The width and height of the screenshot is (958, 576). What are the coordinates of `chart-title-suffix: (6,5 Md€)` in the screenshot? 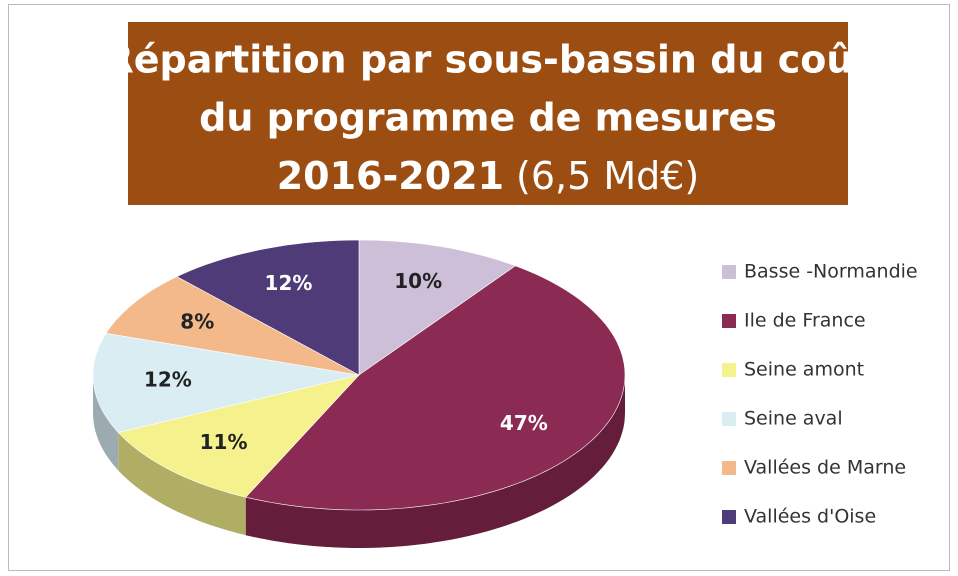 It's located at (607, 176).